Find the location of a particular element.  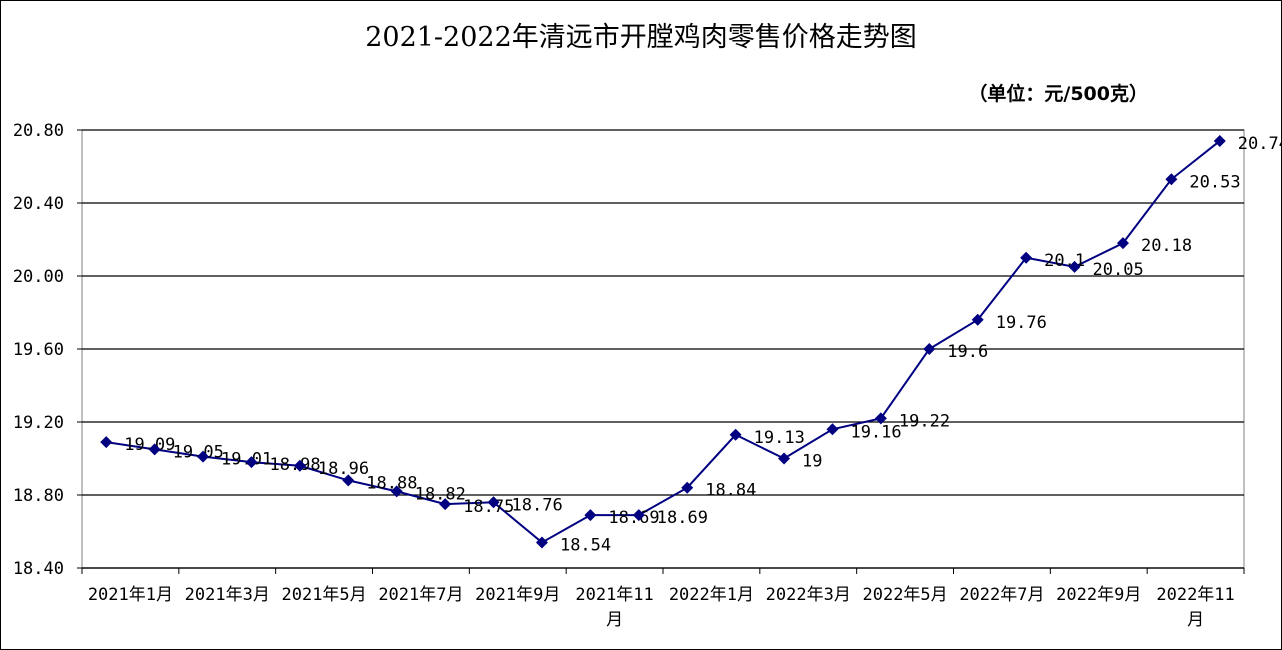

data-label: 19.6 is located at coordinates (967, 352).